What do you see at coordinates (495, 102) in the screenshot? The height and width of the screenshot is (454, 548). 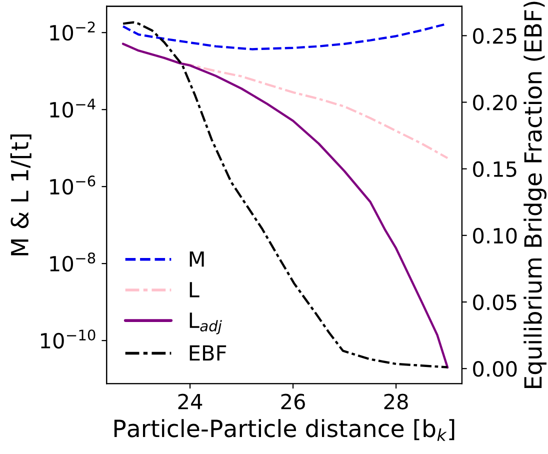 I see `y2-tick-label: 0.20` at bounding box center [495, 102].